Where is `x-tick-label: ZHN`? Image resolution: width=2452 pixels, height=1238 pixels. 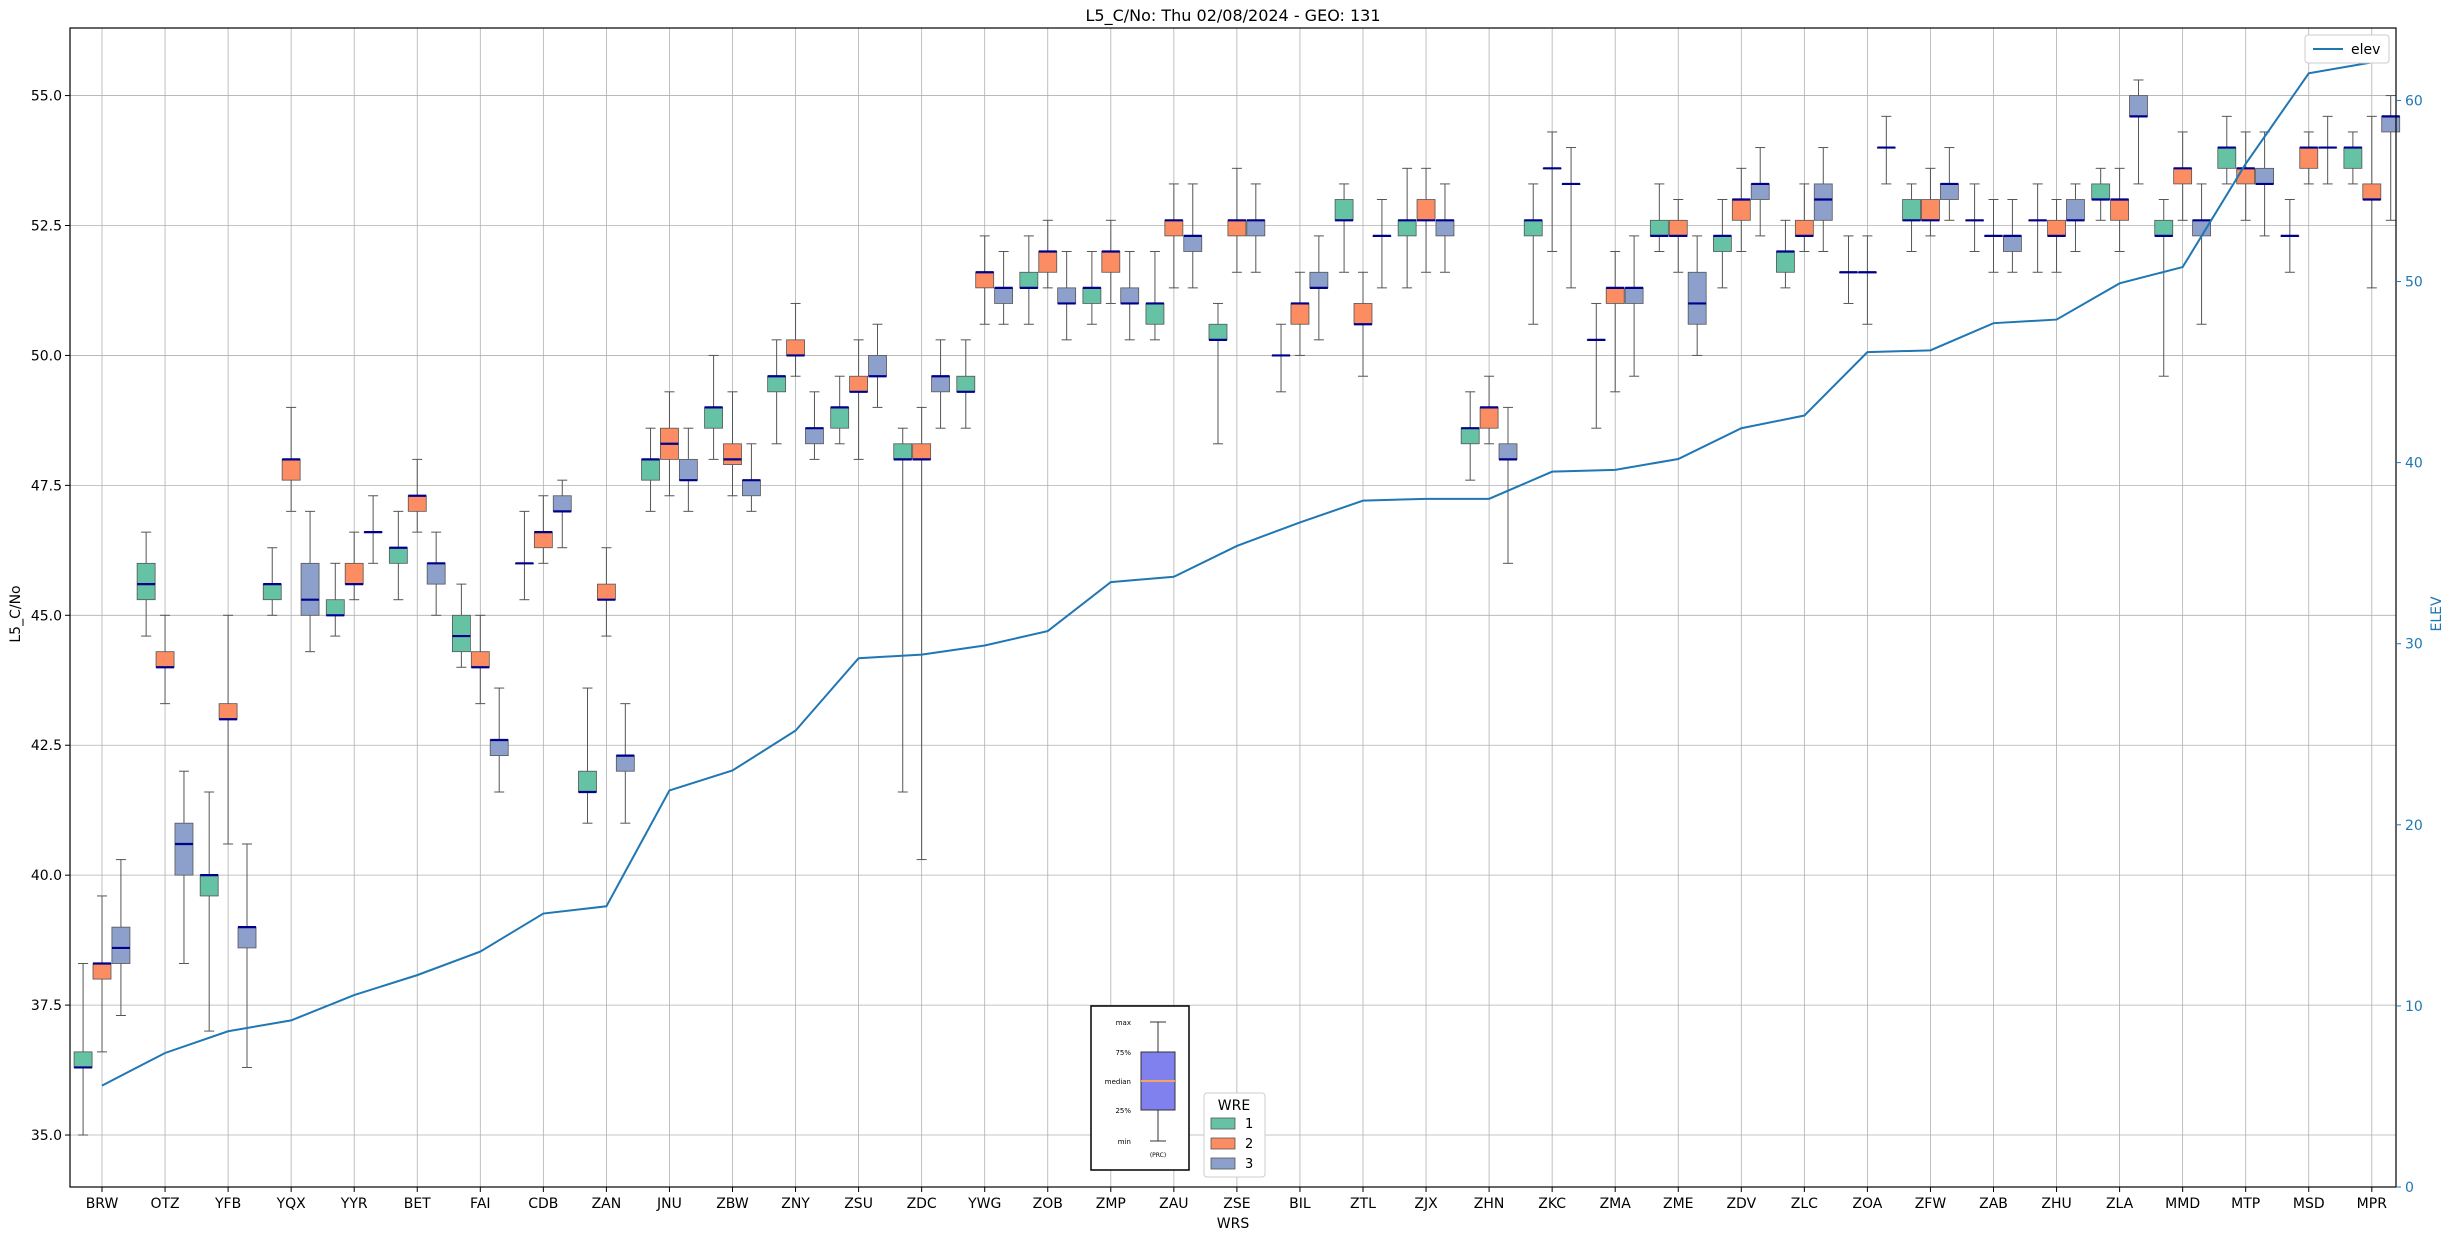 x-tick-label: ZHN is located at coordinates (1489, 1204).